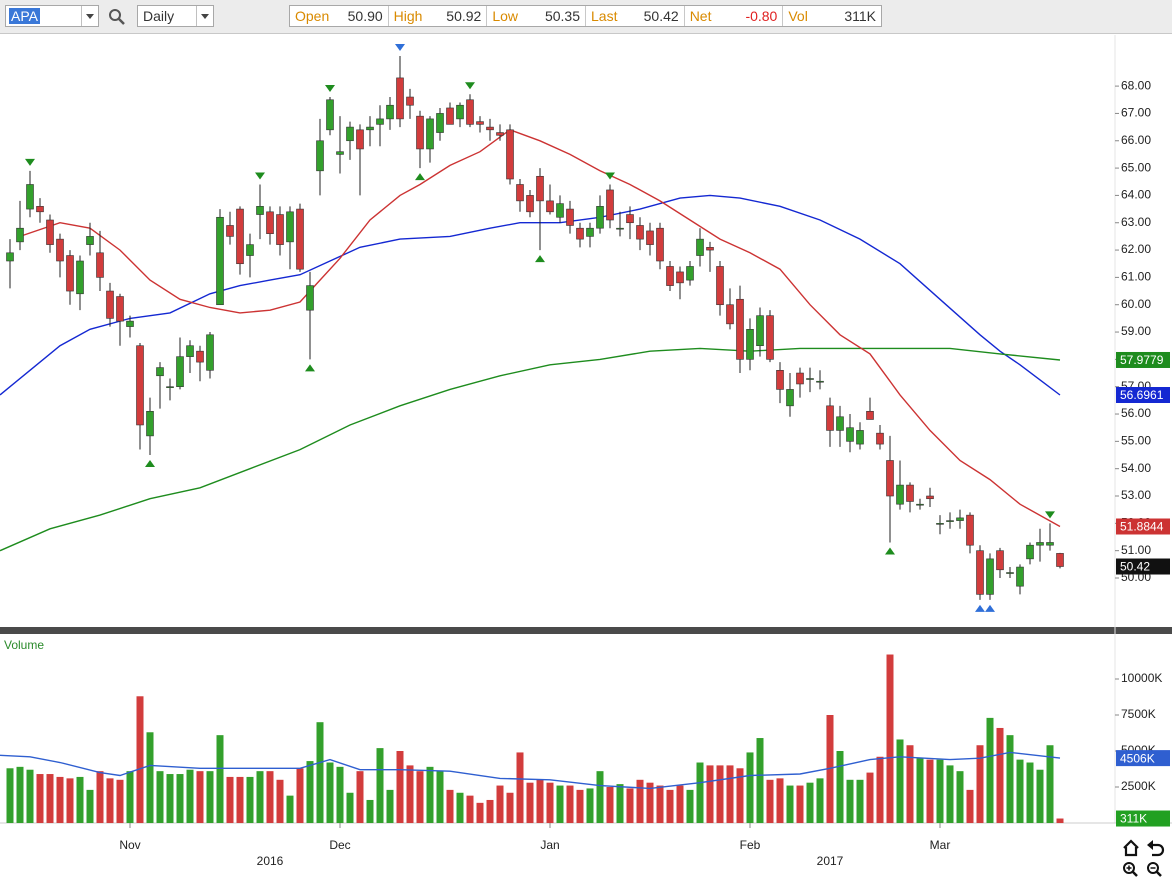  I want to click on year-label: 2016, so click(270, 861).